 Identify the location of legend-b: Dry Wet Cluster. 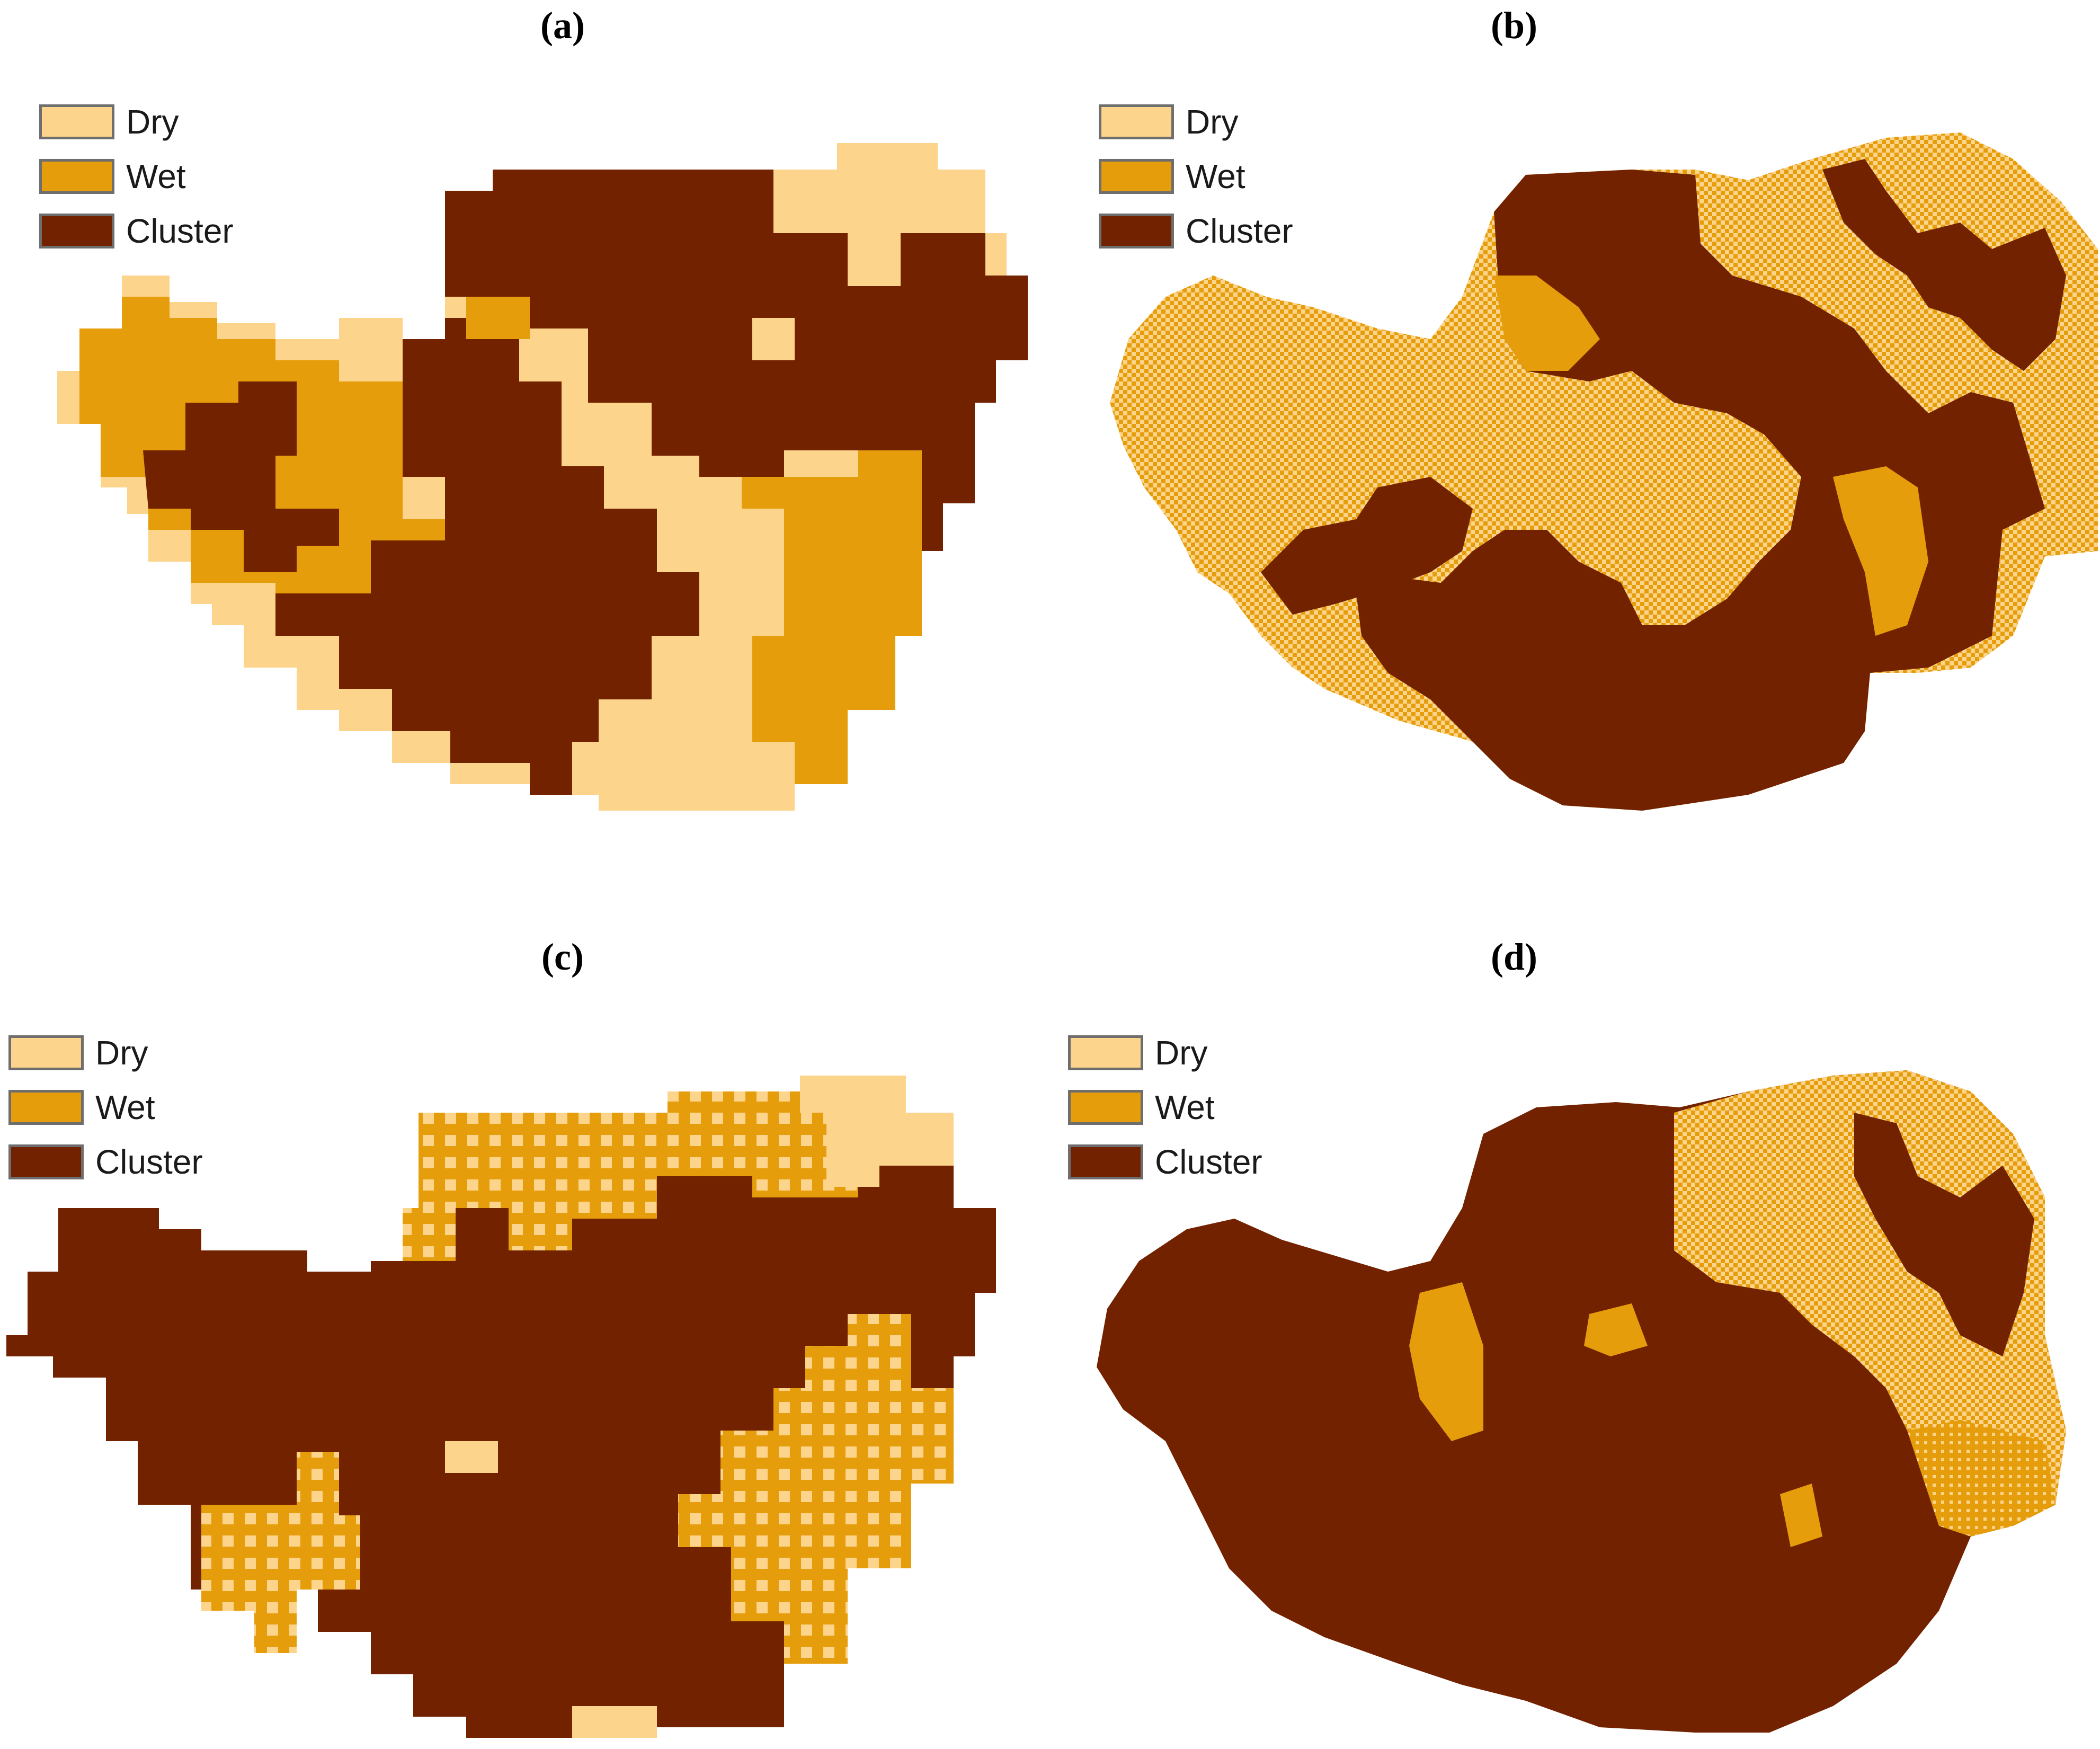
(1196, 176).